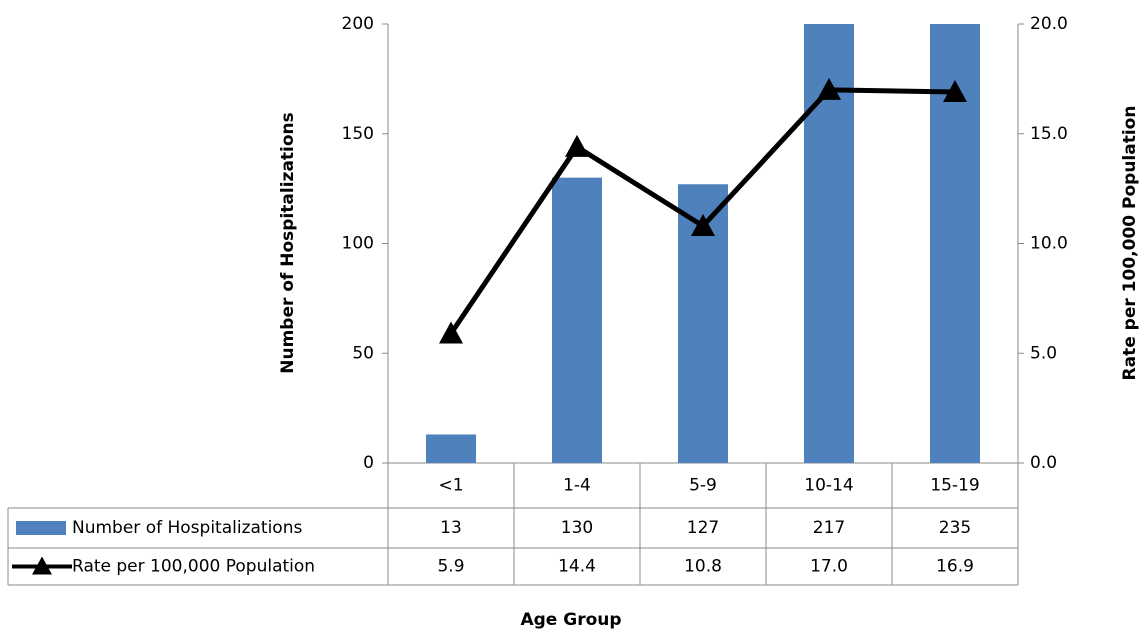 The image size is (1143, 634). Describe the element at coordinates (450, 486) in the screenshot. I see `x-tick-label: <1` at that location.